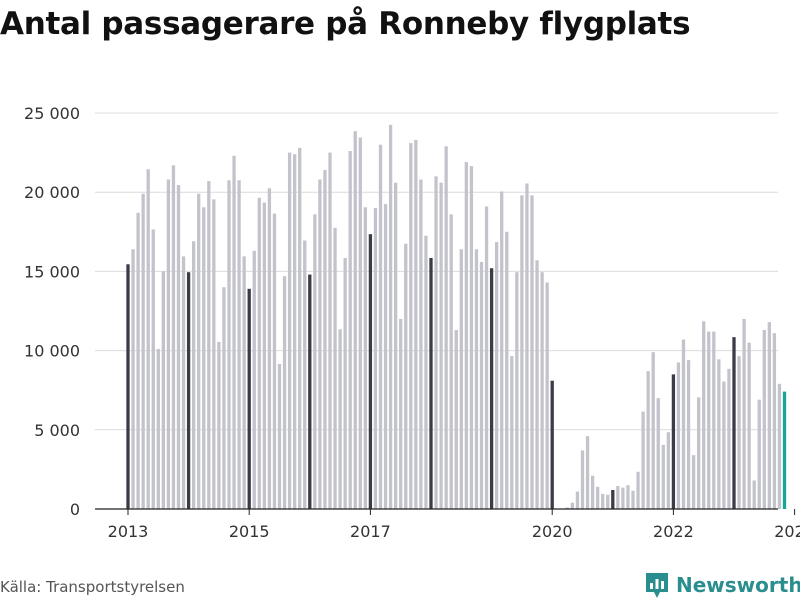 This screenshot has width=800, height=600. What do you see at coordinates (52, 113) in the screenshot?
I see `y-tick-label: 25 000` at bounding box center [52, 113].